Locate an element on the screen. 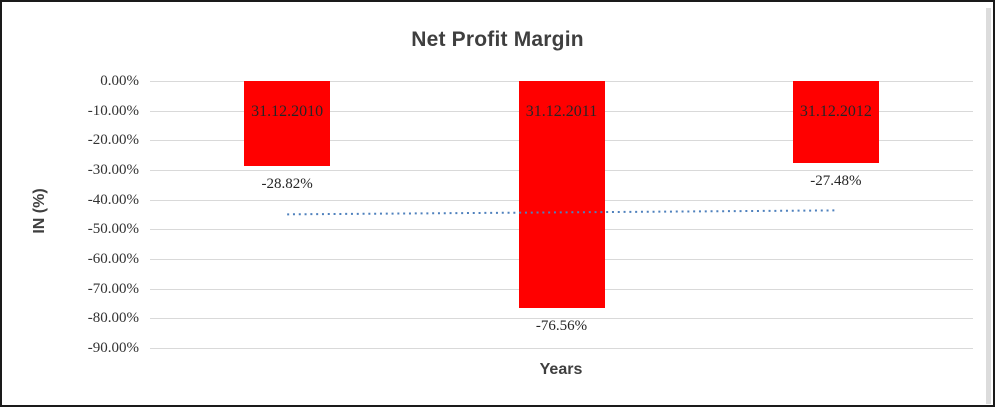  y-tick-label: -80.00% is located at coordinates (113, 318).